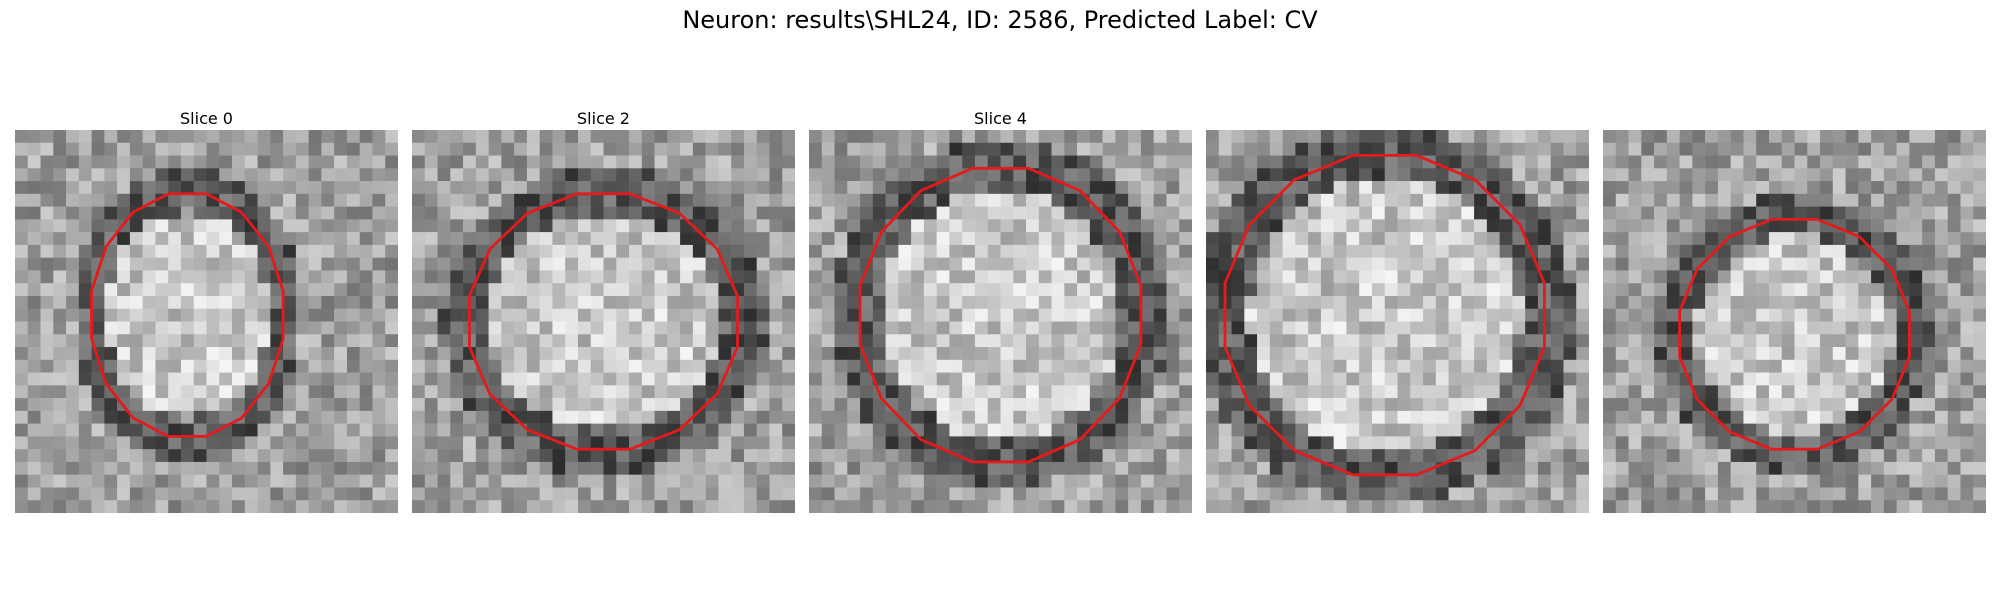  Describe the element at coordinates (603, 118) in the screenshot. I see `slice-title: Slice 2` at that location.